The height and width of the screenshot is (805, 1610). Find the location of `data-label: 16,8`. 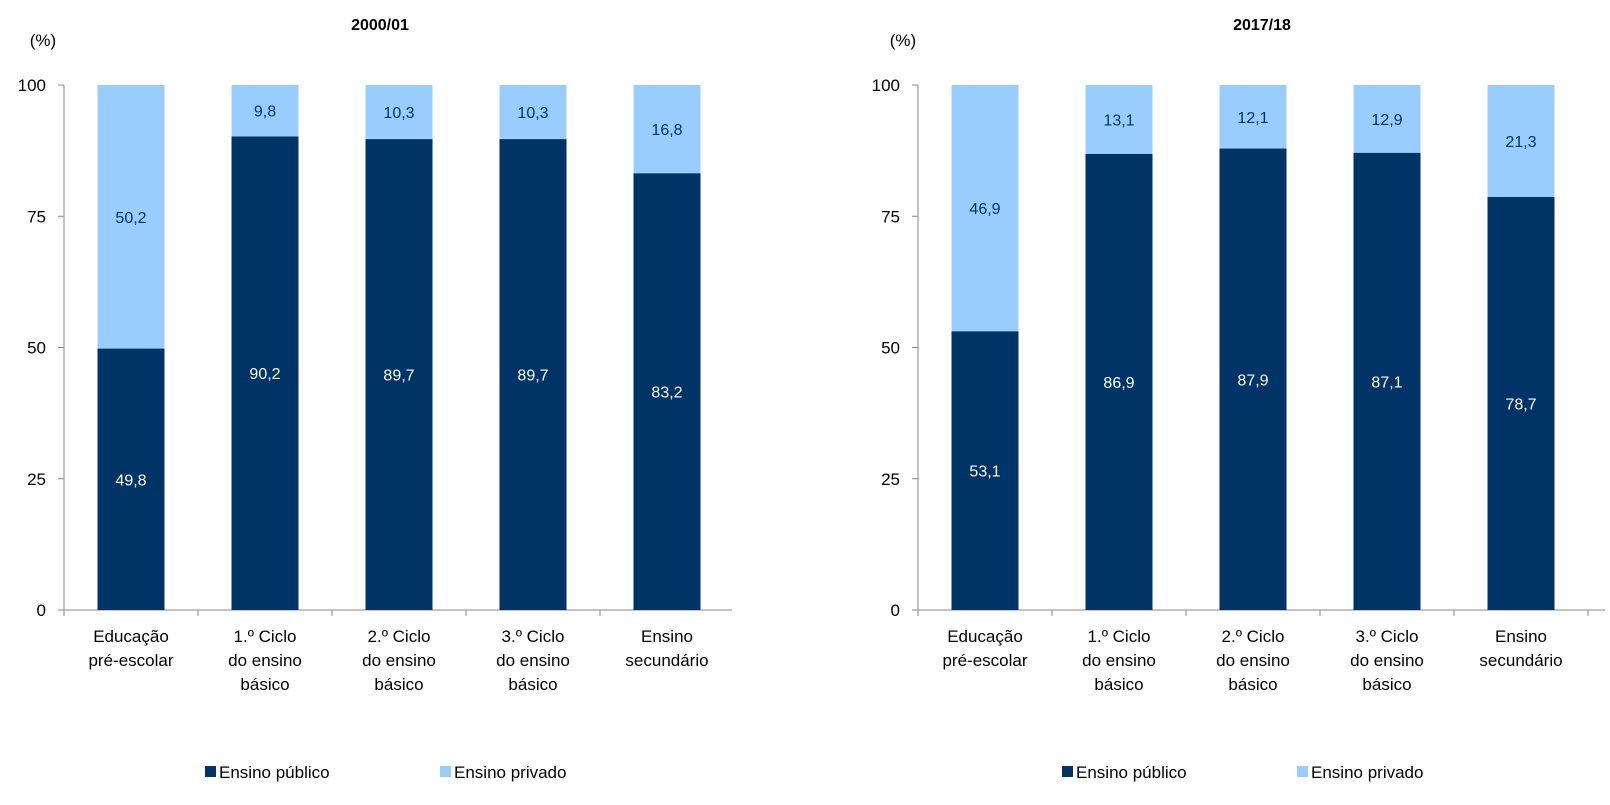

data-label: 16,8 is located at coordinates (666, 130).